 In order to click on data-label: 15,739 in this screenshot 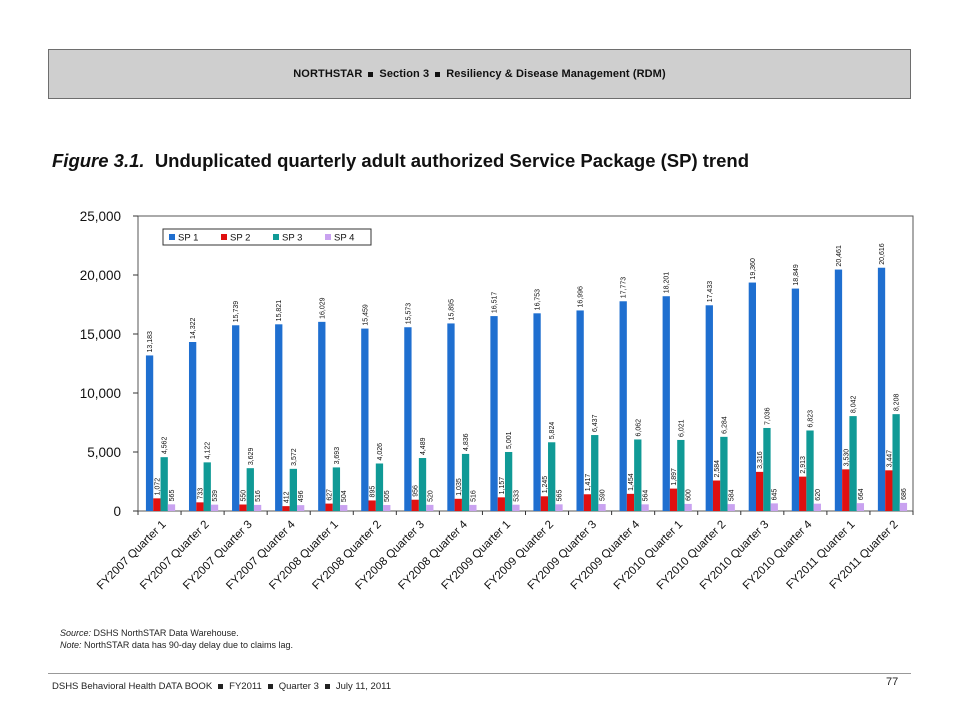, I will do `click(236, 312)`.